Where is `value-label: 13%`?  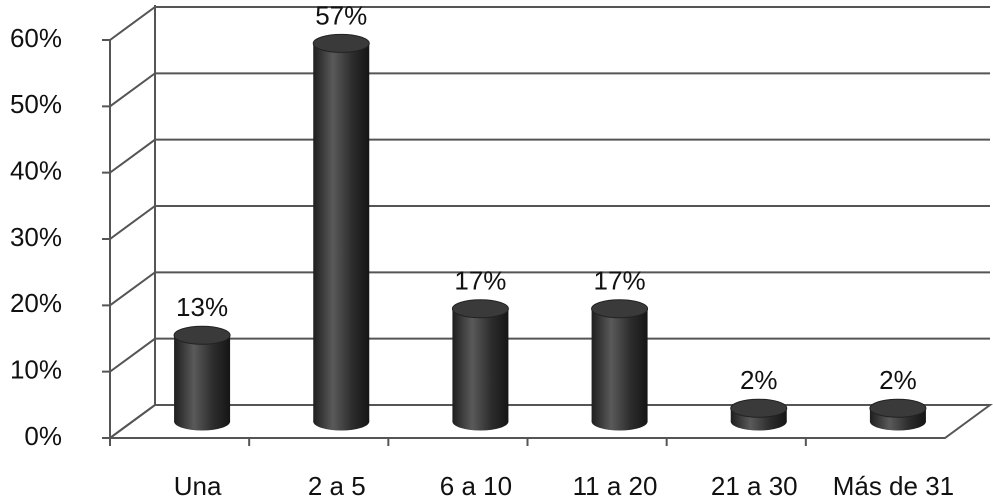
value-label: 13% is located at coordinates (202, 307).